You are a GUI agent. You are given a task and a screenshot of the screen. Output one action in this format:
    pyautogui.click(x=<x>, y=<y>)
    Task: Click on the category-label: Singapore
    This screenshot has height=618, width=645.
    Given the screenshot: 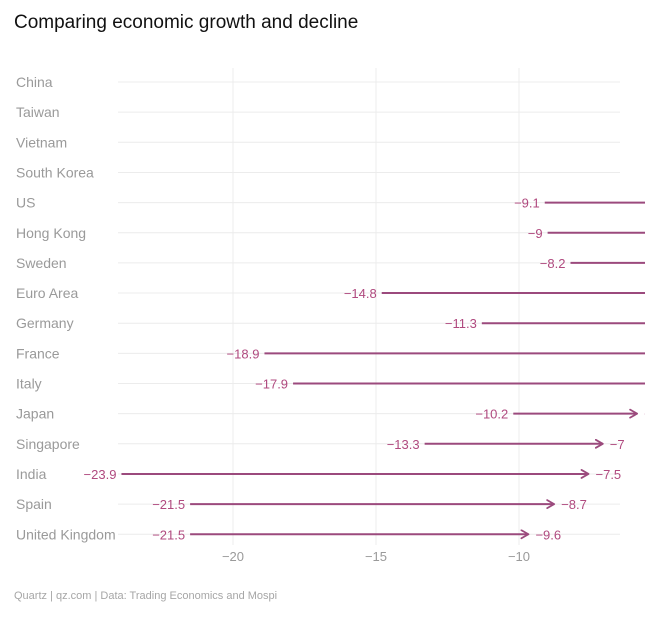 What is the action you would take?
    pyautogui.click(x=48, y=444)
    